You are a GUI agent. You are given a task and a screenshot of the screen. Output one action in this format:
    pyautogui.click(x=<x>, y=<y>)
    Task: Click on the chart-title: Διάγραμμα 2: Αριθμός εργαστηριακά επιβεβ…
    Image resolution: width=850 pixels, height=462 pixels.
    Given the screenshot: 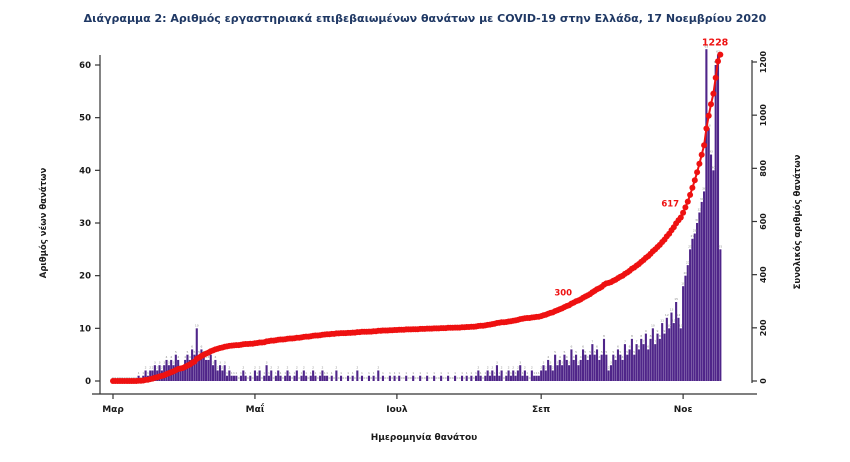 What is the action you would take?
    pyautogui.click(x=425, y=18)
    